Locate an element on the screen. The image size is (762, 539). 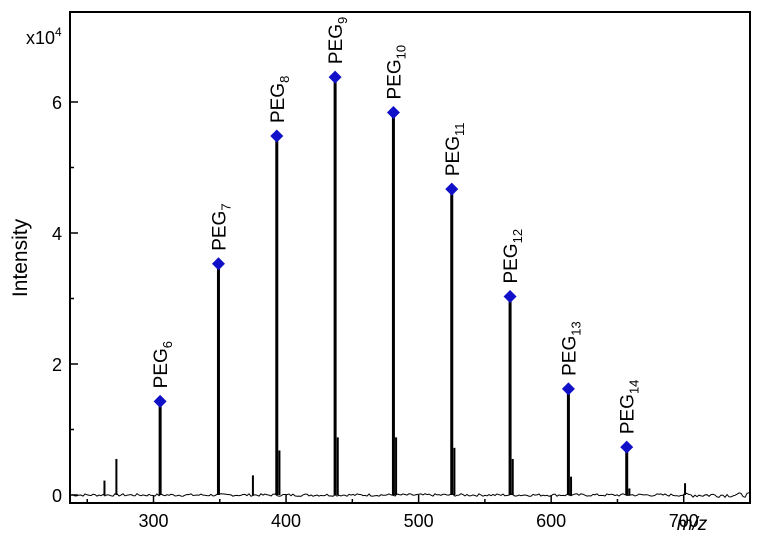
peak-label: PEG11 is located at coordinates (455, 149).